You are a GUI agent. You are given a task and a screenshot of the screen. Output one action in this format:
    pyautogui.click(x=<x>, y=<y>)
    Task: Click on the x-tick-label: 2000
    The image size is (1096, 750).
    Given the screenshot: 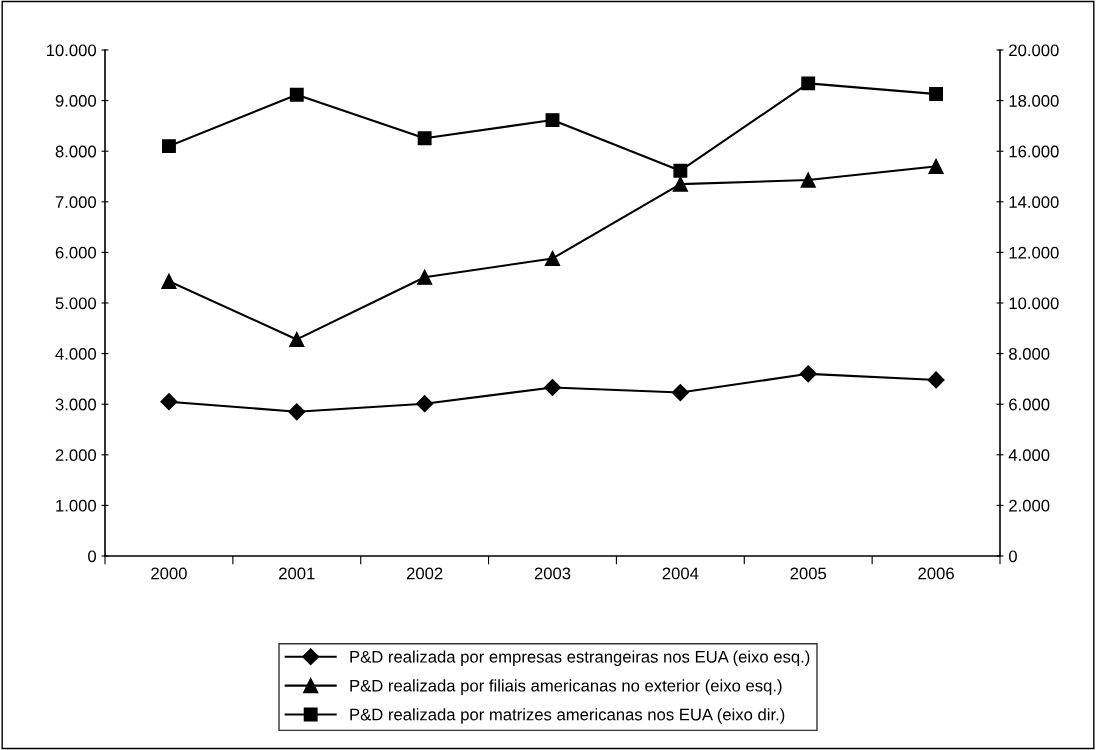 What is the action you would take?
    pyautogui.click(x=169, y=573)
    